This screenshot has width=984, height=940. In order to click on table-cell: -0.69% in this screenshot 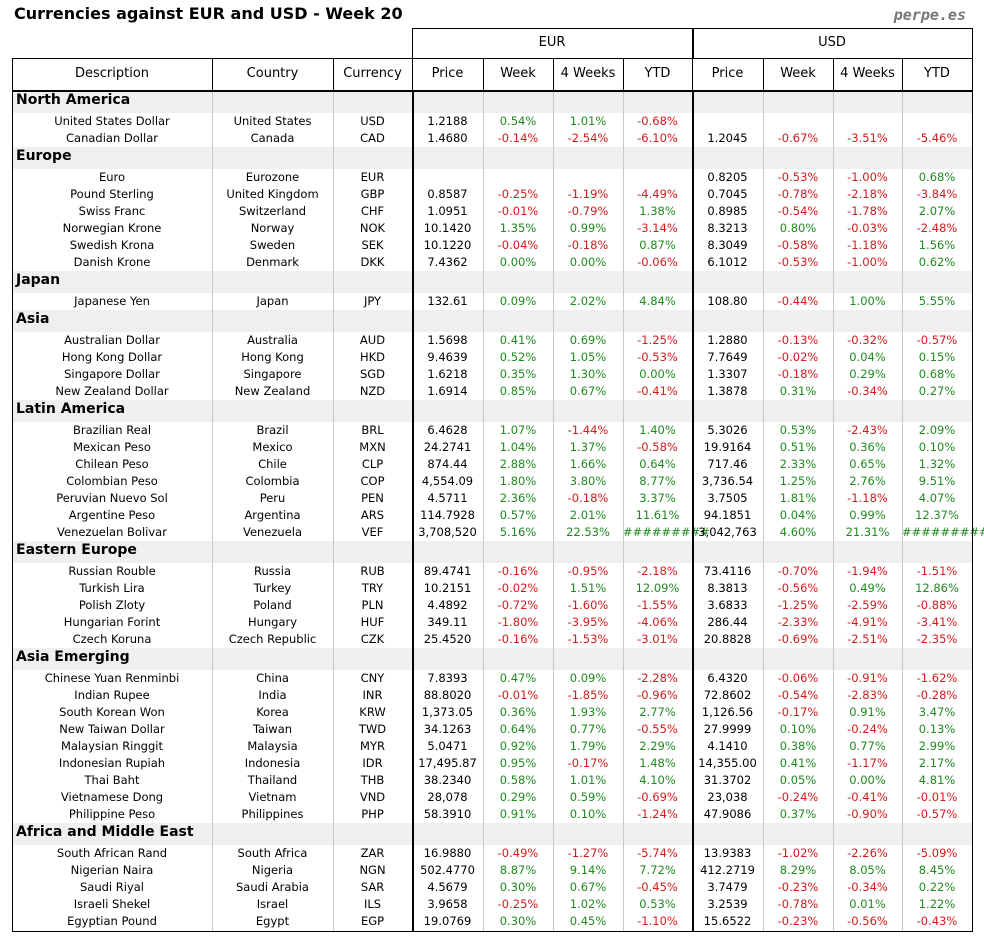, I will do `click(798, 639)`.